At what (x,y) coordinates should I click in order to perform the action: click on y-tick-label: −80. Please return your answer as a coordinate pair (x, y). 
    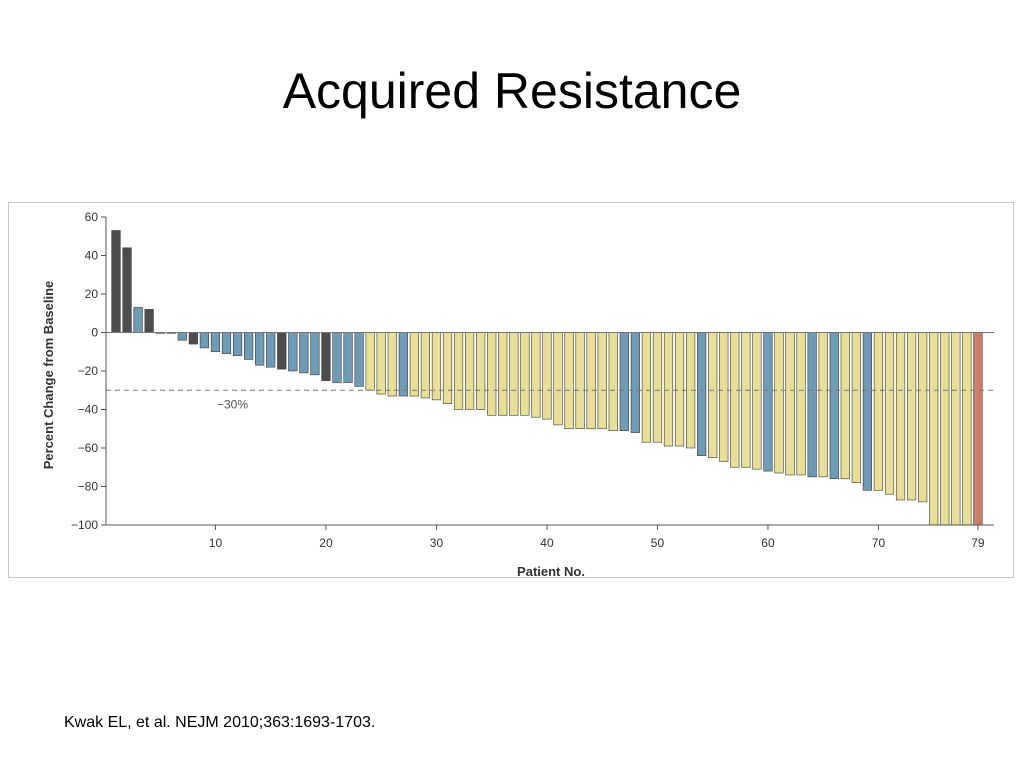
    Looking at the image, I should click on (88, 487).